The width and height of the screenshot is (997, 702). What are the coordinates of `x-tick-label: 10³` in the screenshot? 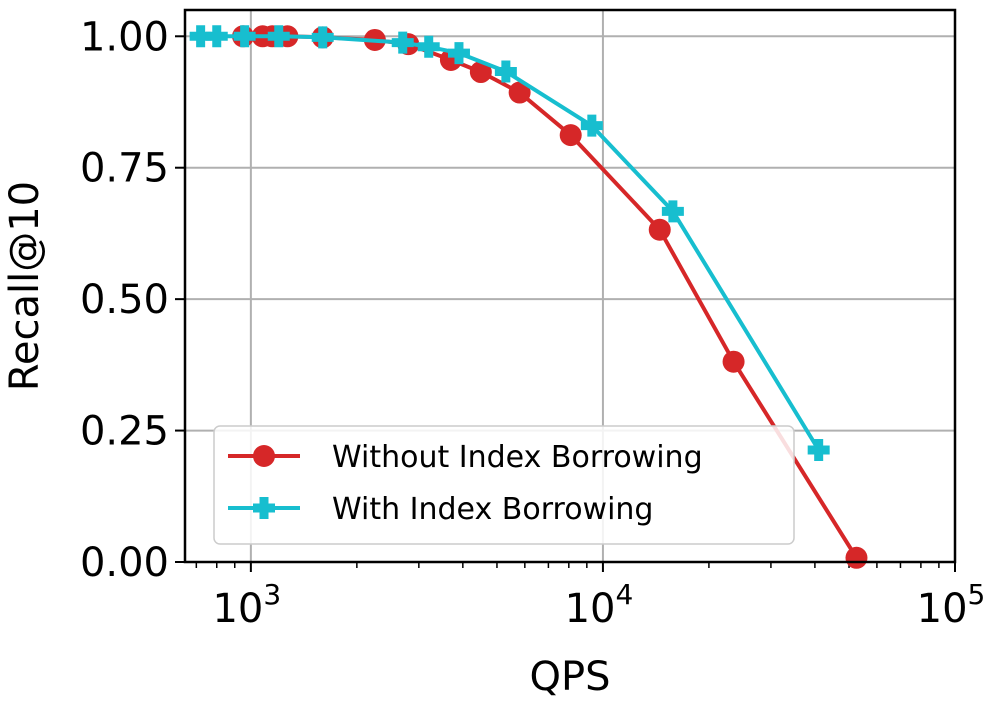 It's located at (246, 605).